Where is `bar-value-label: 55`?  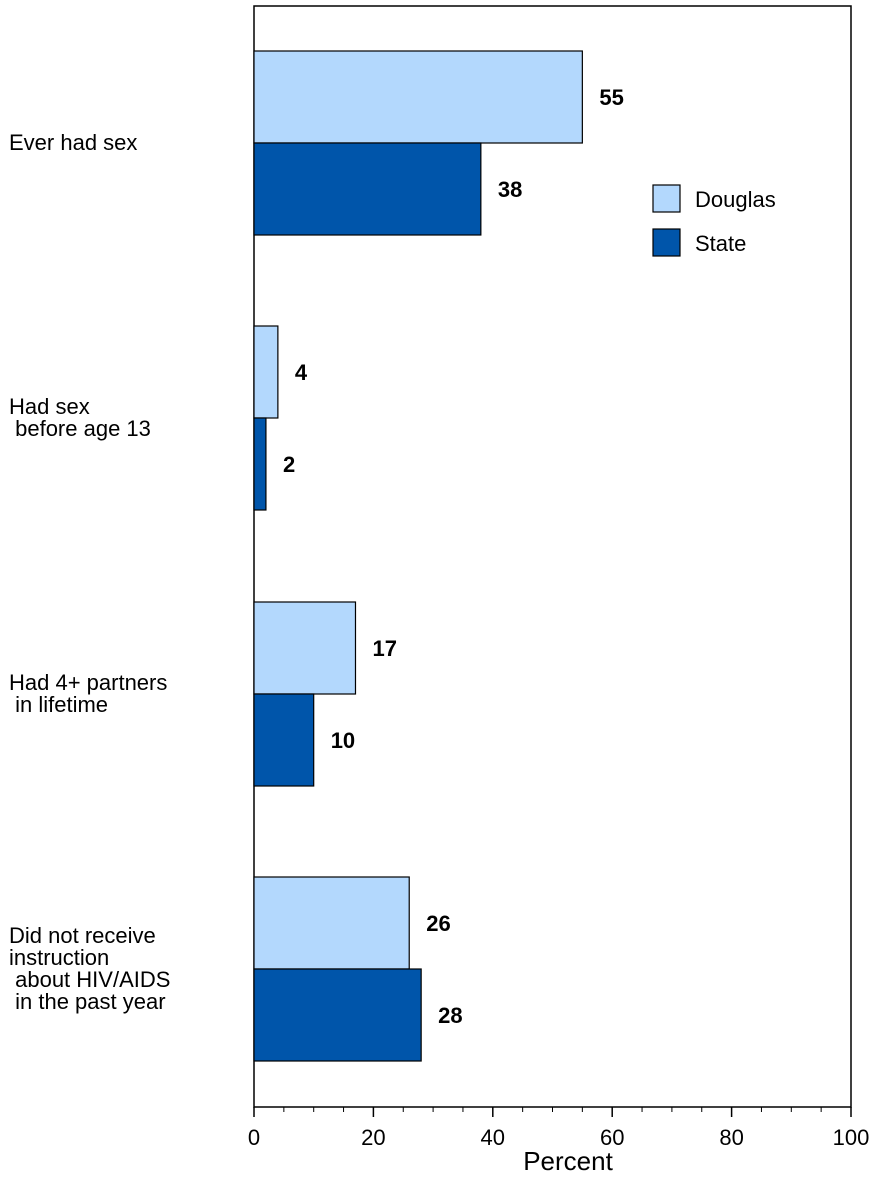 bar-value-label: 55 is located at coordinates (611, 97).